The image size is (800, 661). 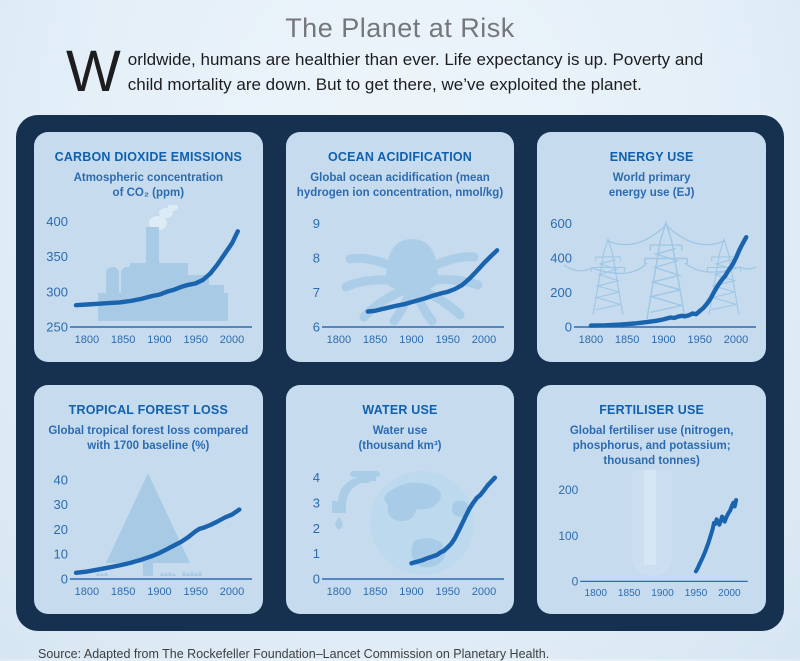 I want to click on y-tick-label: 10, so click(x=61, y=554).